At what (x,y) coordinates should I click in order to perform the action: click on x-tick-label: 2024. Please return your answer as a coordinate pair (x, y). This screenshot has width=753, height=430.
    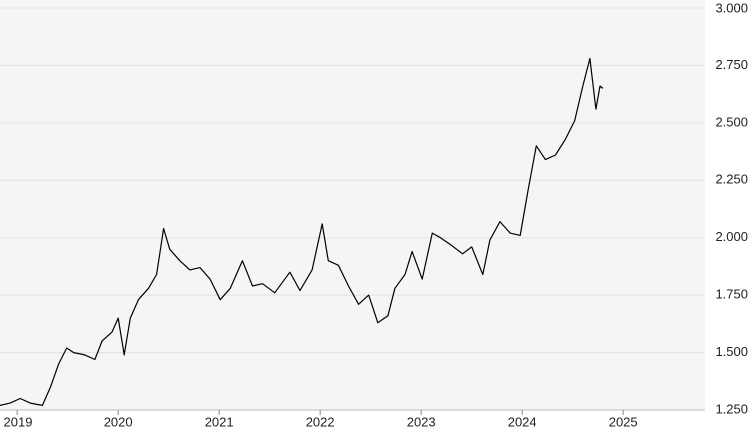
    Looking at the image, I should click on (522, 421).